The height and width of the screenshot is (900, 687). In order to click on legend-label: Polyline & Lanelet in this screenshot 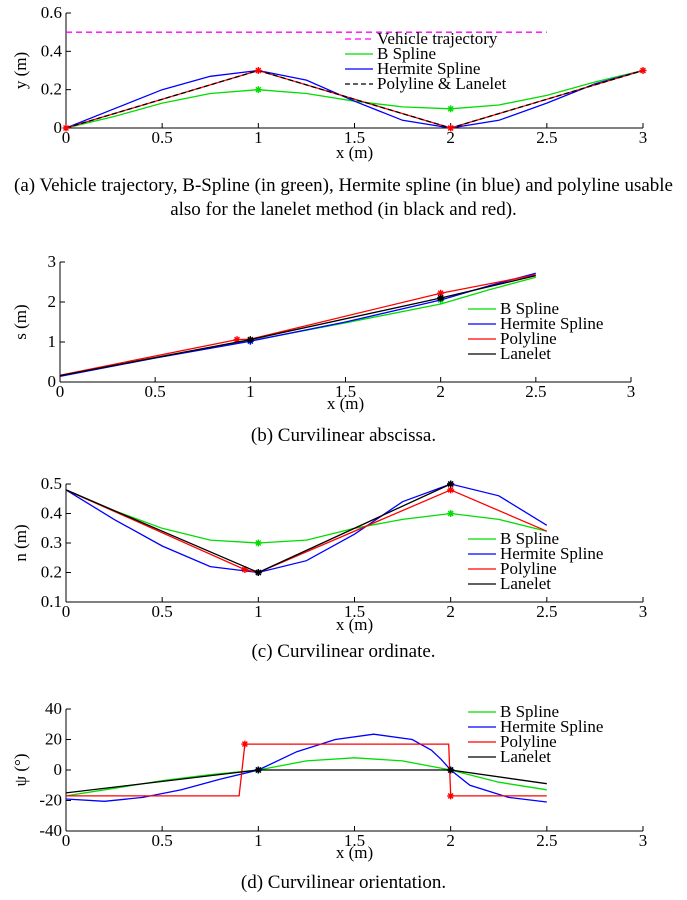, I will do `click(442, 83)`.